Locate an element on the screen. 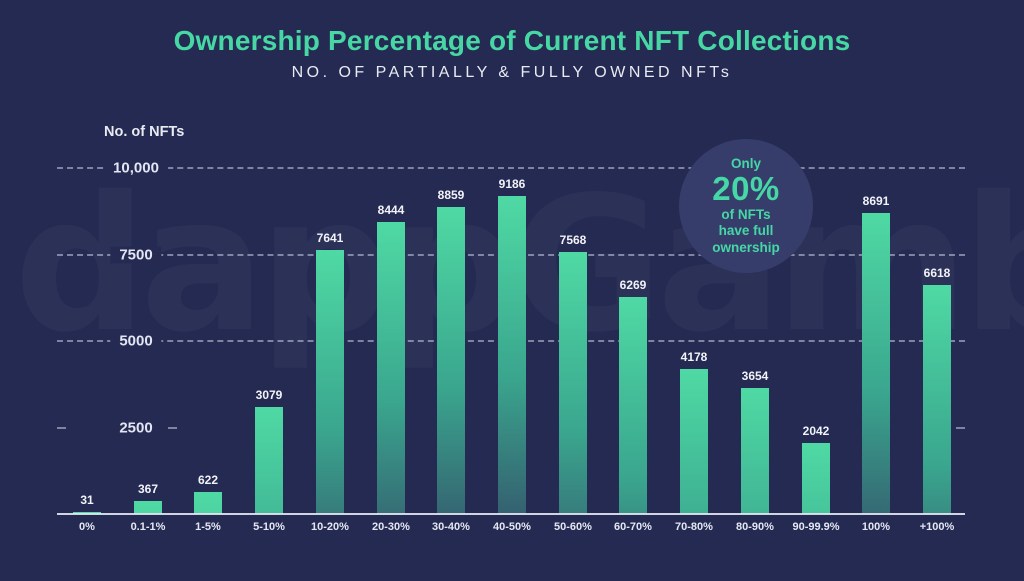 Image resolution: width=1024 pixels, height=581 pixels. x-axis-label: 100% is located at coordinates (876, 527).